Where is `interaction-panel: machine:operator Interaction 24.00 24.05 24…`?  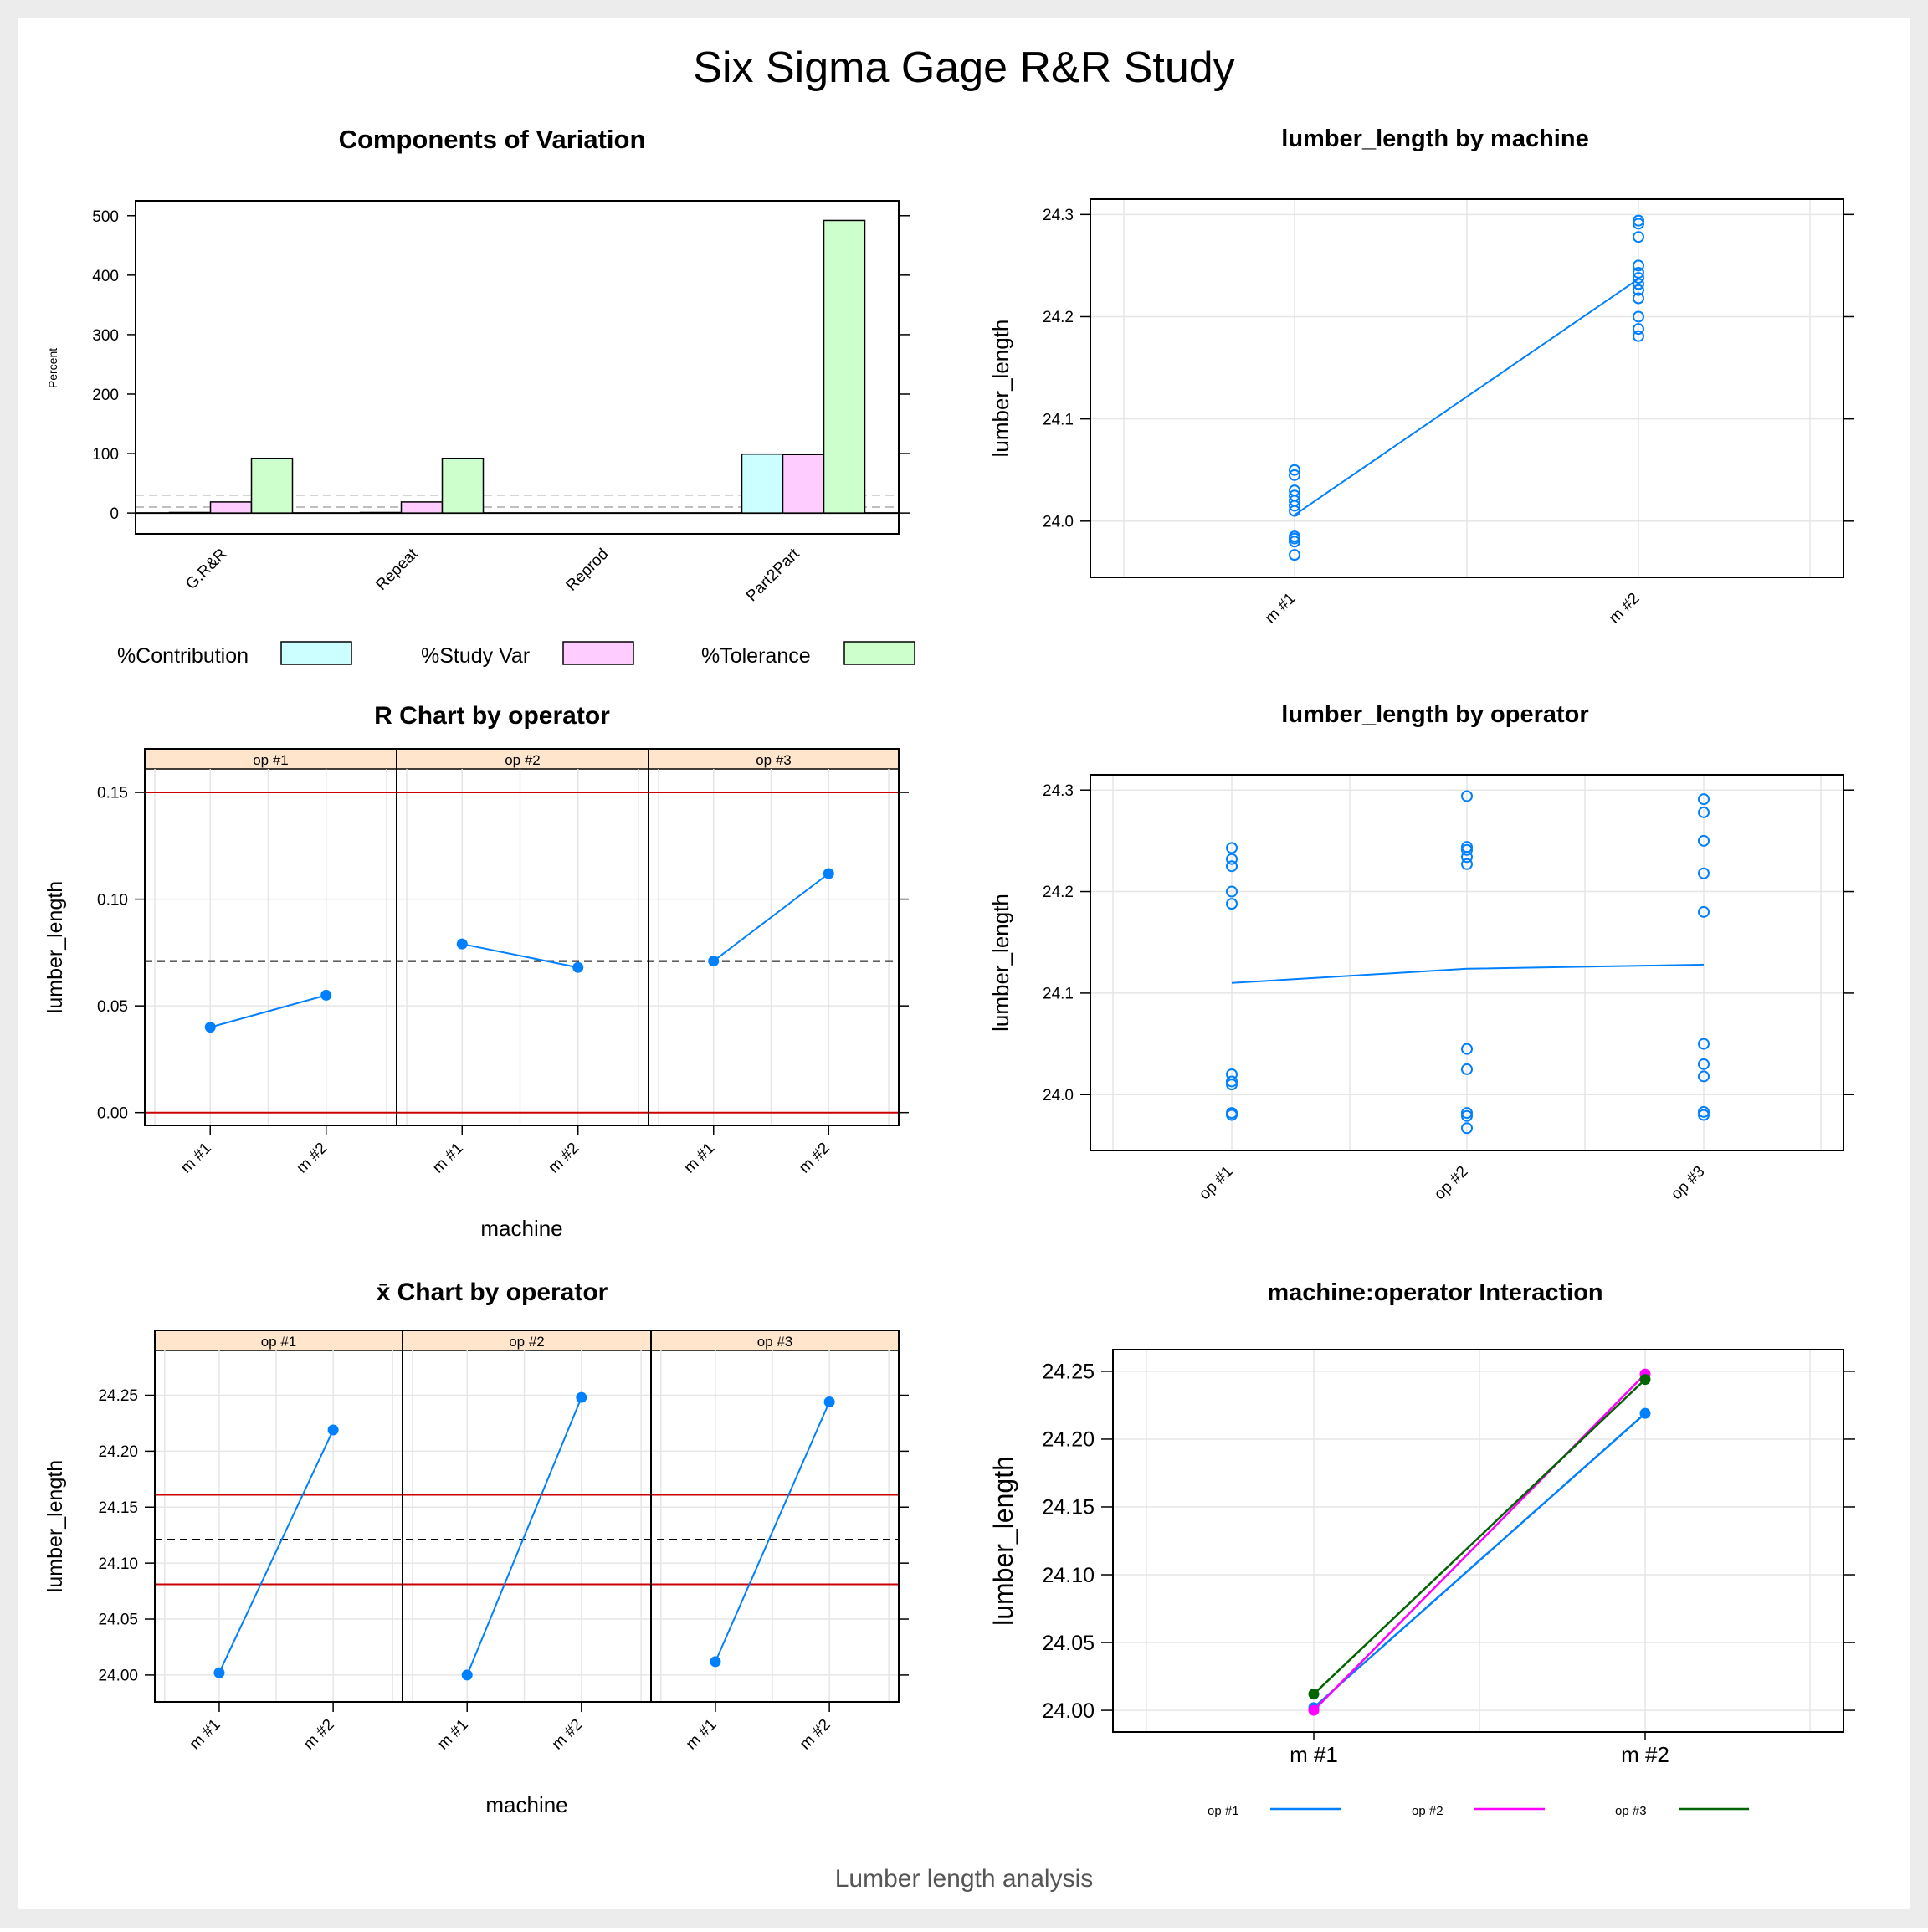 interaction-panel: machine:operator Interaction 24.00 24.05 24… is located at coordinates (1421, 1548).